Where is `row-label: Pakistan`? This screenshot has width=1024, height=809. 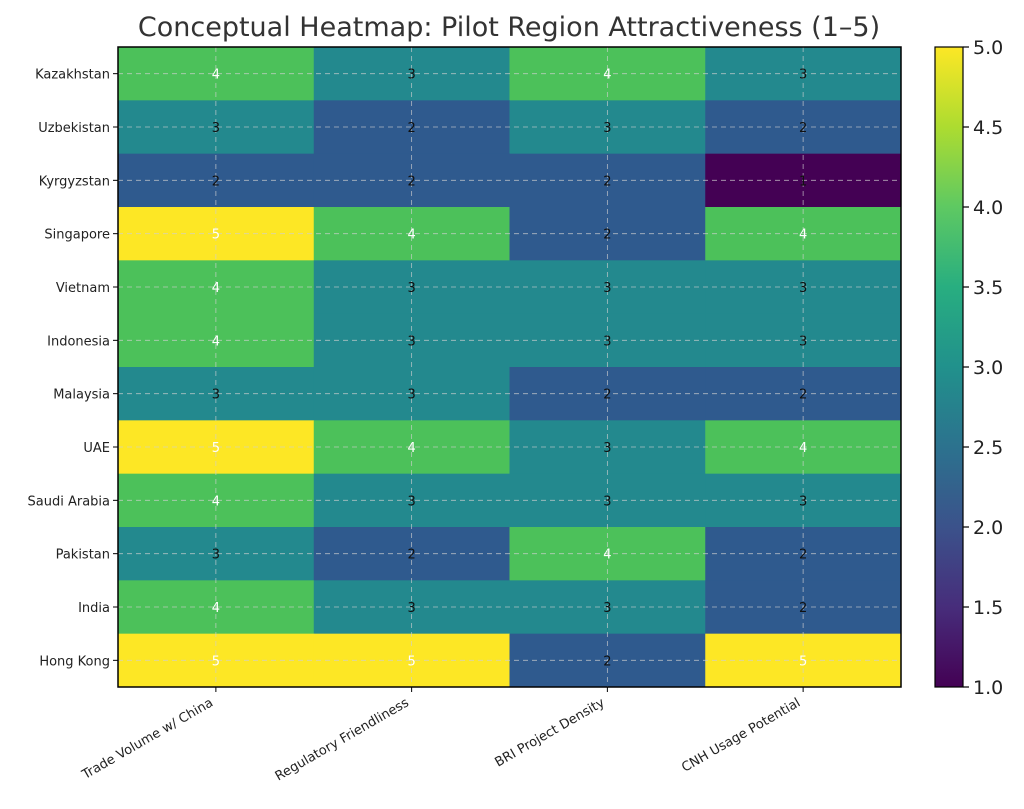 row-label: Pakistan is located at coordinates (83, 555).